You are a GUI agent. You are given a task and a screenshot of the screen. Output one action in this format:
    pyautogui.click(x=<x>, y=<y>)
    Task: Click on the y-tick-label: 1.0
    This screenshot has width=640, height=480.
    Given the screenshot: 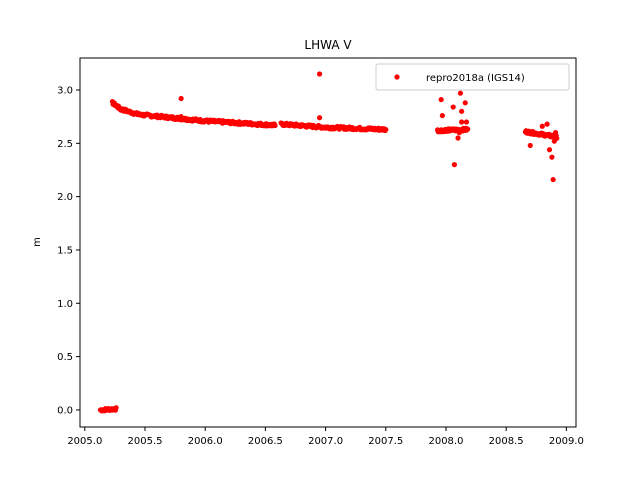 What is the action you would take?
    pyautogui.click(x=65, y=304)
    